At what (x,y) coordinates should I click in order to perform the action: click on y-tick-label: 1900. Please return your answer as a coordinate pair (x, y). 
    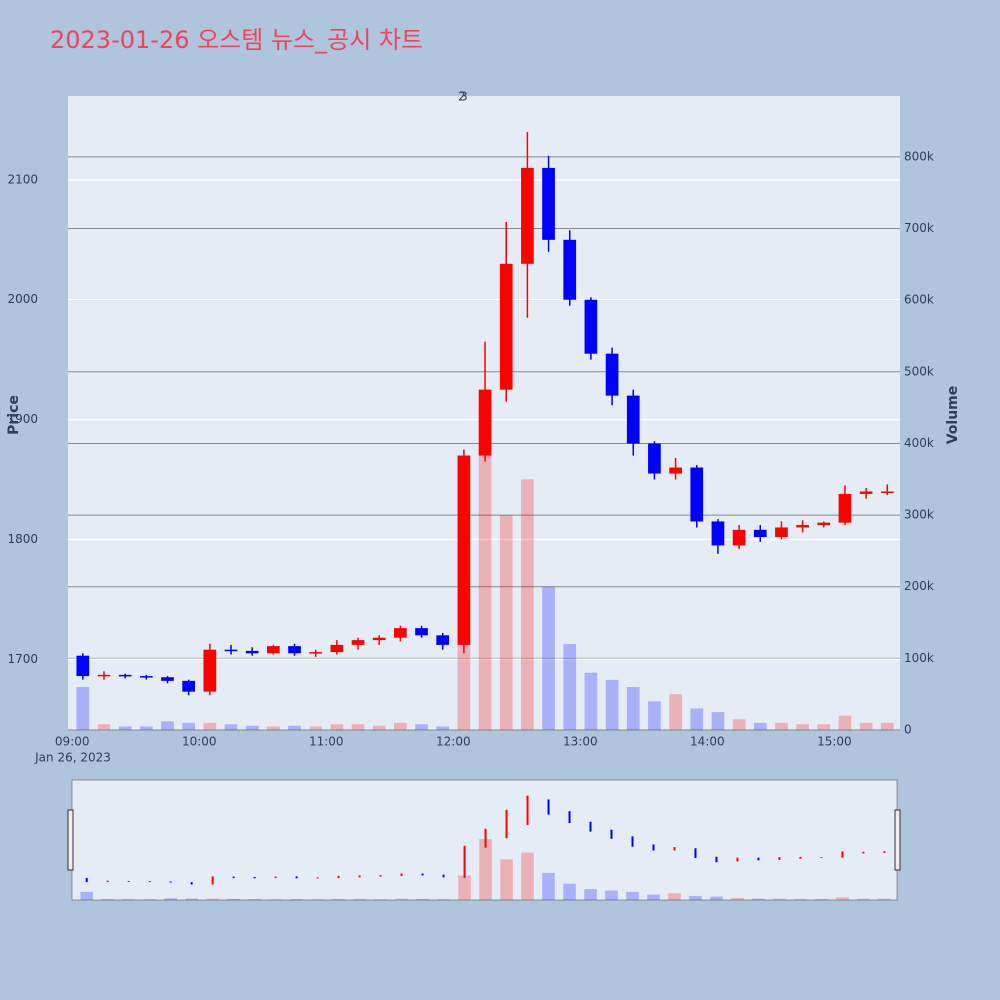
    Looking at the image, I should click on (22, 419).